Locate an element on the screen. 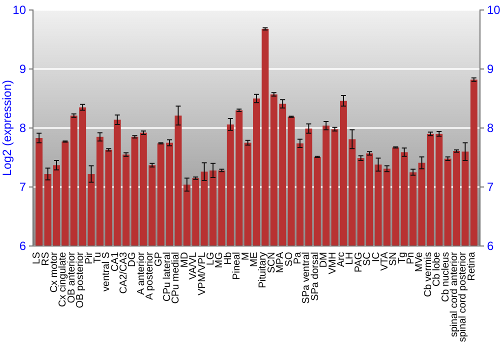 This screenshot has height=350, width=500. x-tick-label: LH is located at coordinates (350, 258).